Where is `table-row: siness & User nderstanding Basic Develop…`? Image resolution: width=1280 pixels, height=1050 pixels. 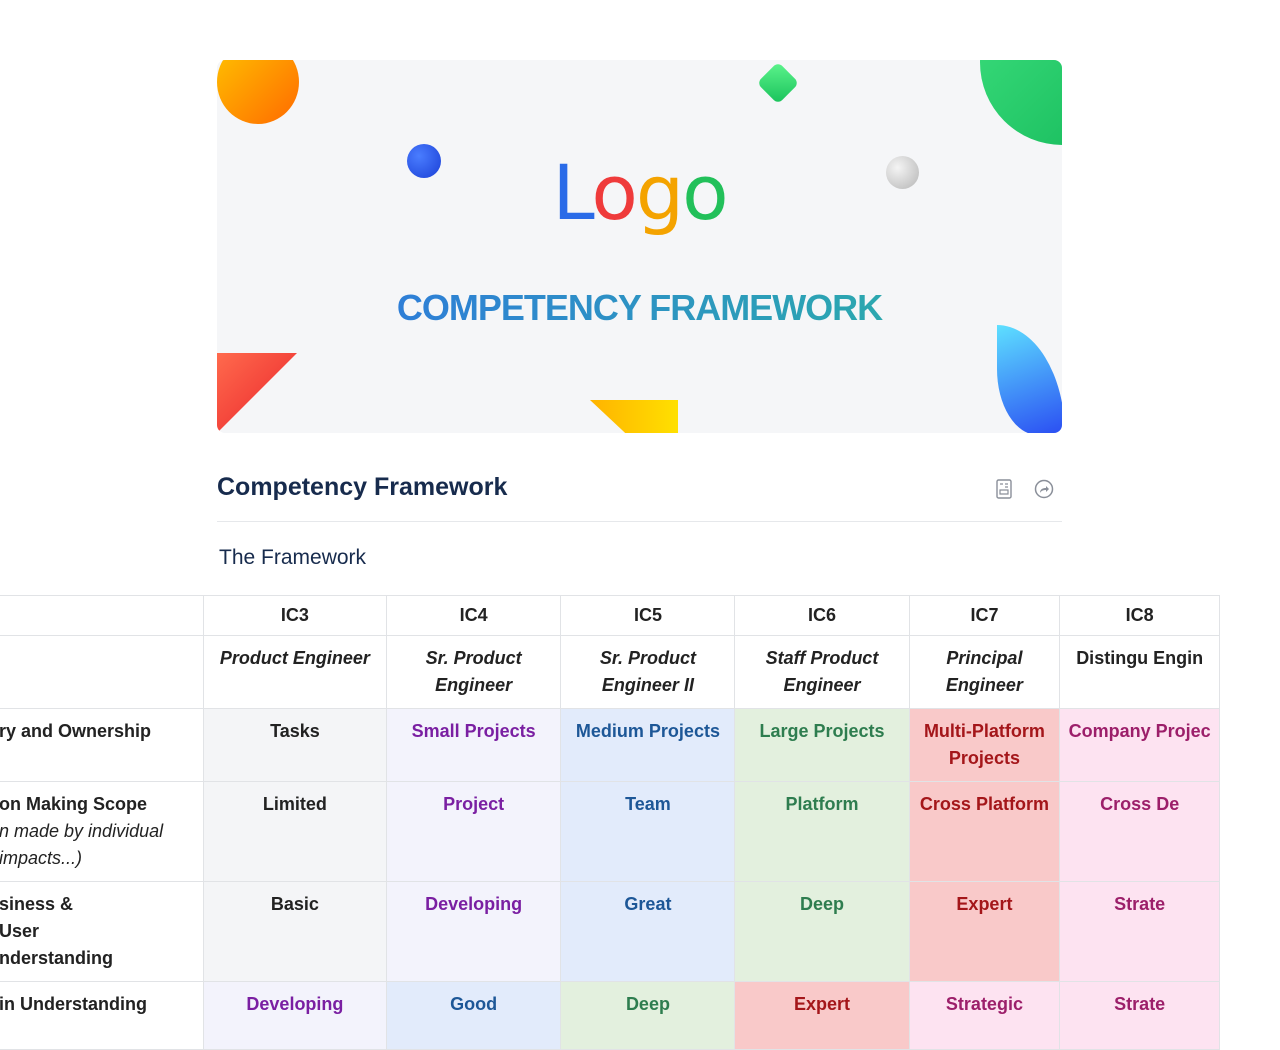
table-row: siness & User nderstanding Basic Develop… is located at coordinates (610, 931).